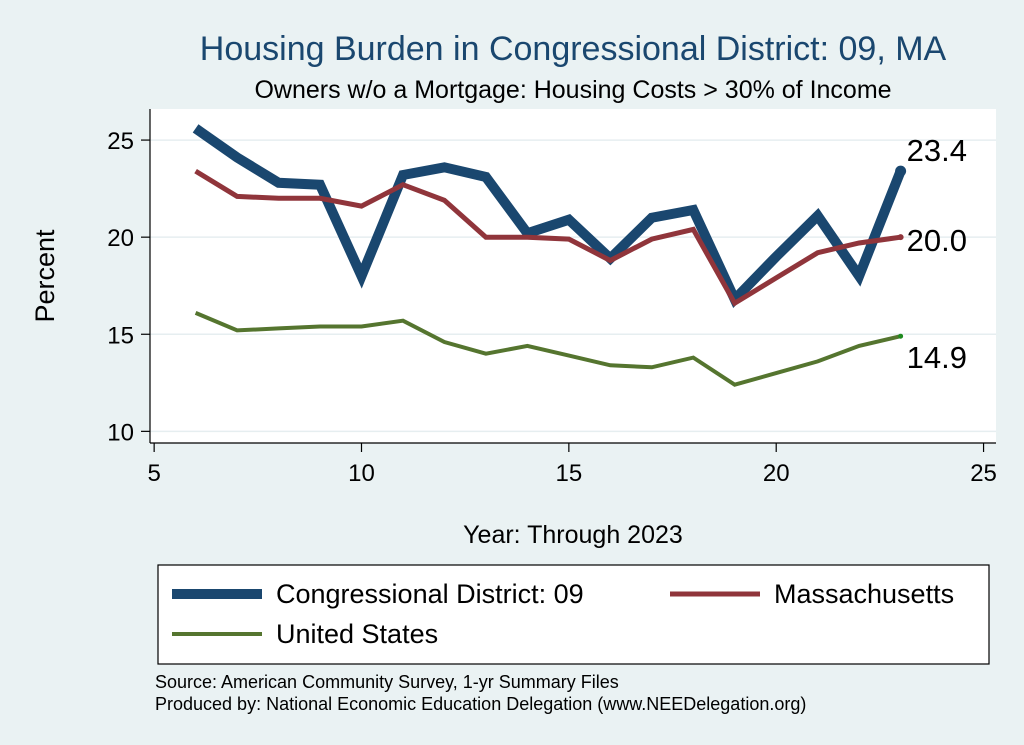  What do you see at coordinates (937, 240) in the screenshot?
I see `end-label-2: 20.0` at bounding box center [937, 240].